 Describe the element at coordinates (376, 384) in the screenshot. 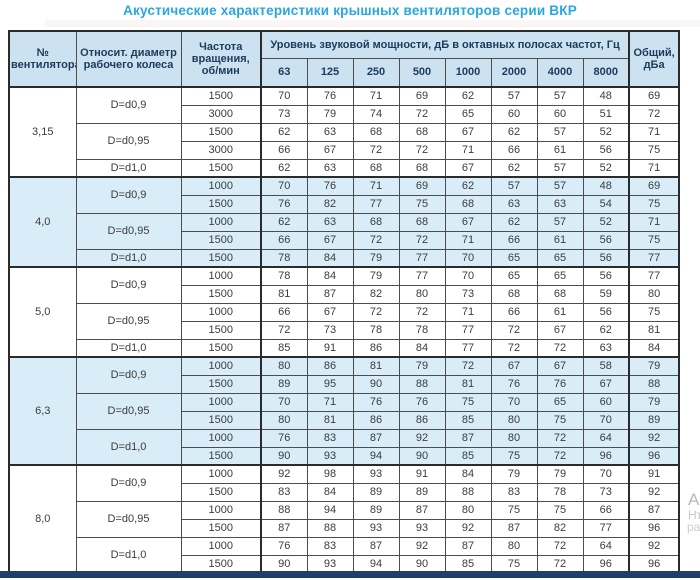

I see `level-cell: 90` at that location.